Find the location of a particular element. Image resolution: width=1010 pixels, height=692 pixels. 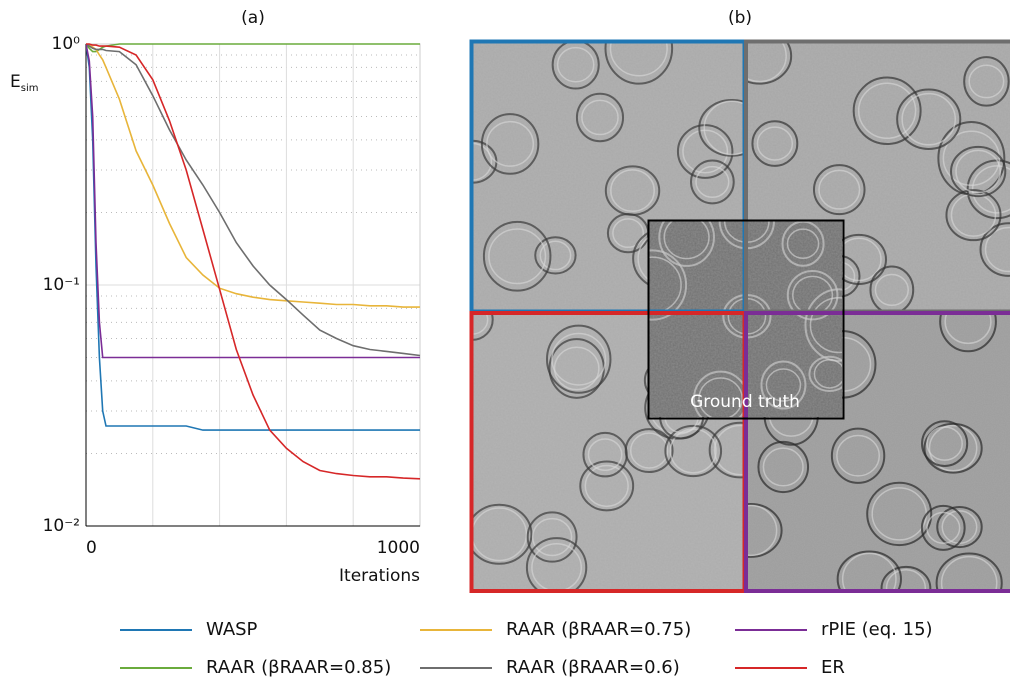

panel-a-title: (a) is located at coordinates (253, 18).